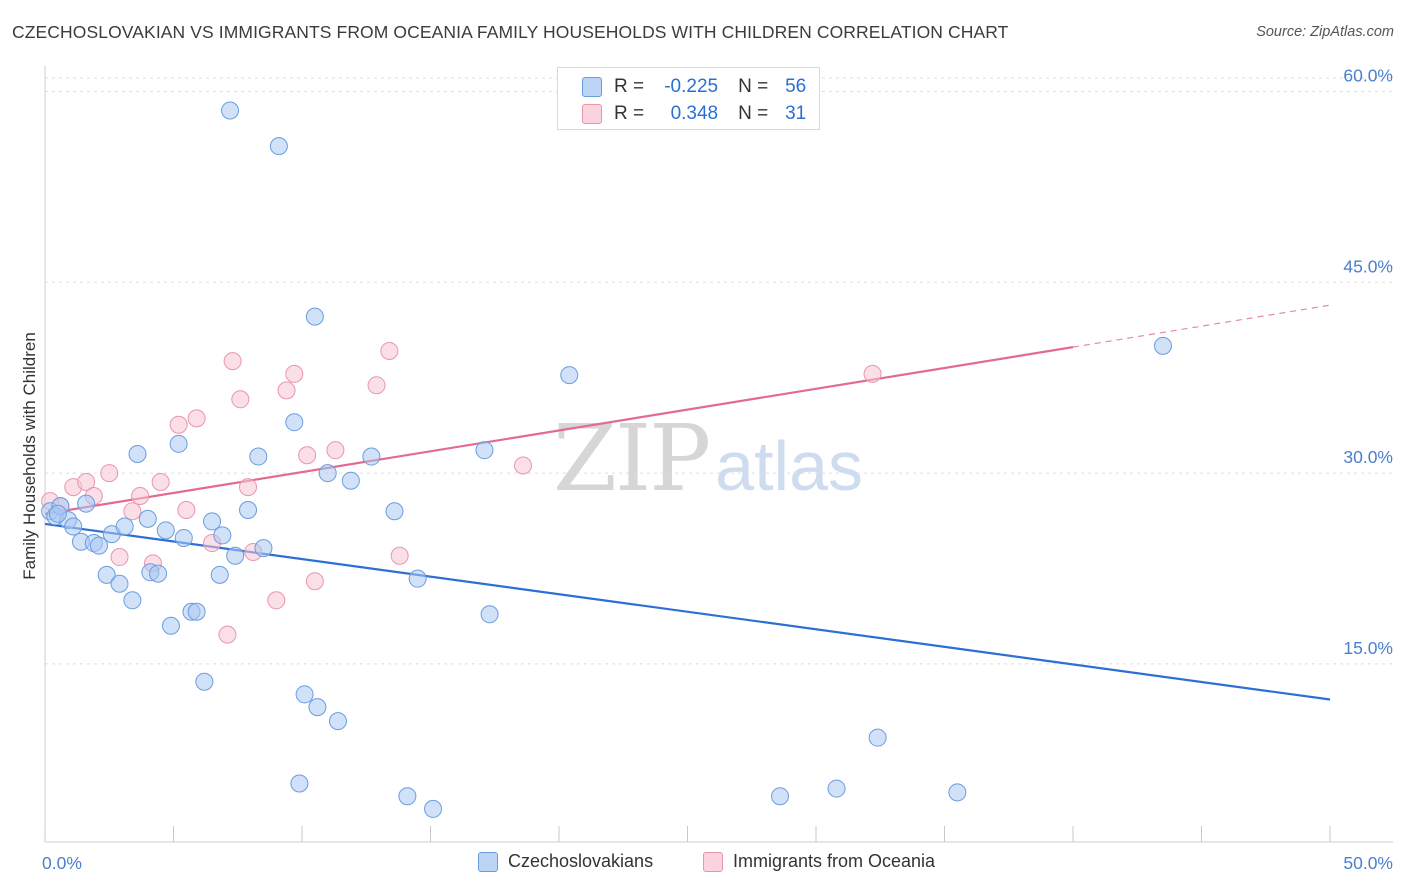 This screenshot has height=892, width=1406. Describe the element at coordinates (1368, 863) in the screenshot. I see `x-tick-label-max: 50.0%` at that location.